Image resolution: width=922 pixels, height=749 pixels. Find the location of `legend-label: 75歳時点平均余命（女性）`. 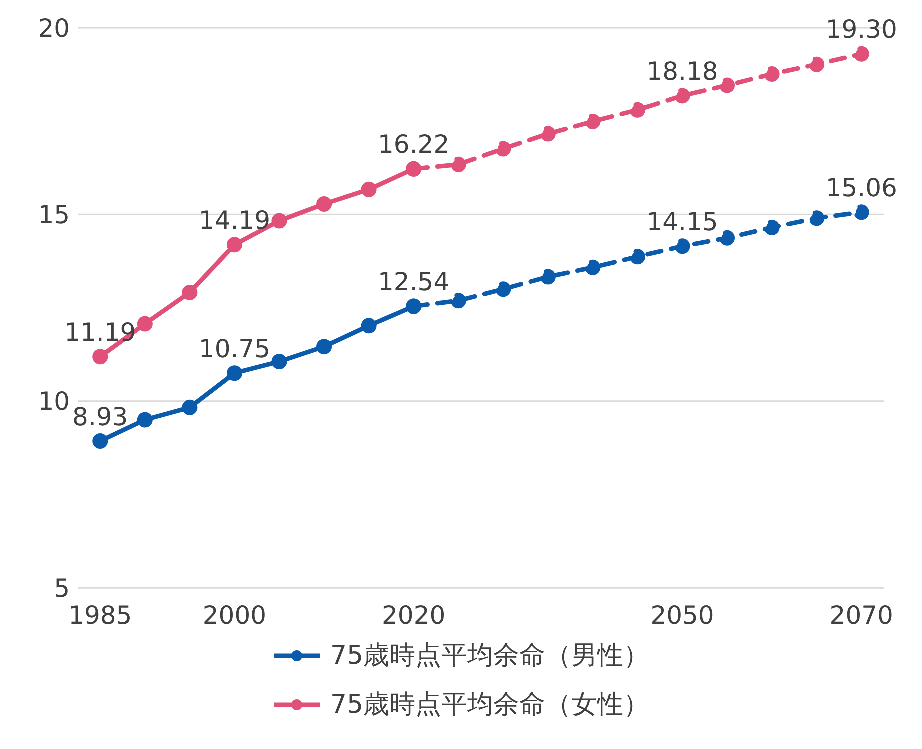

legend-label: 75歳時点平均余命（女性） is located at coordinates (490, 705).